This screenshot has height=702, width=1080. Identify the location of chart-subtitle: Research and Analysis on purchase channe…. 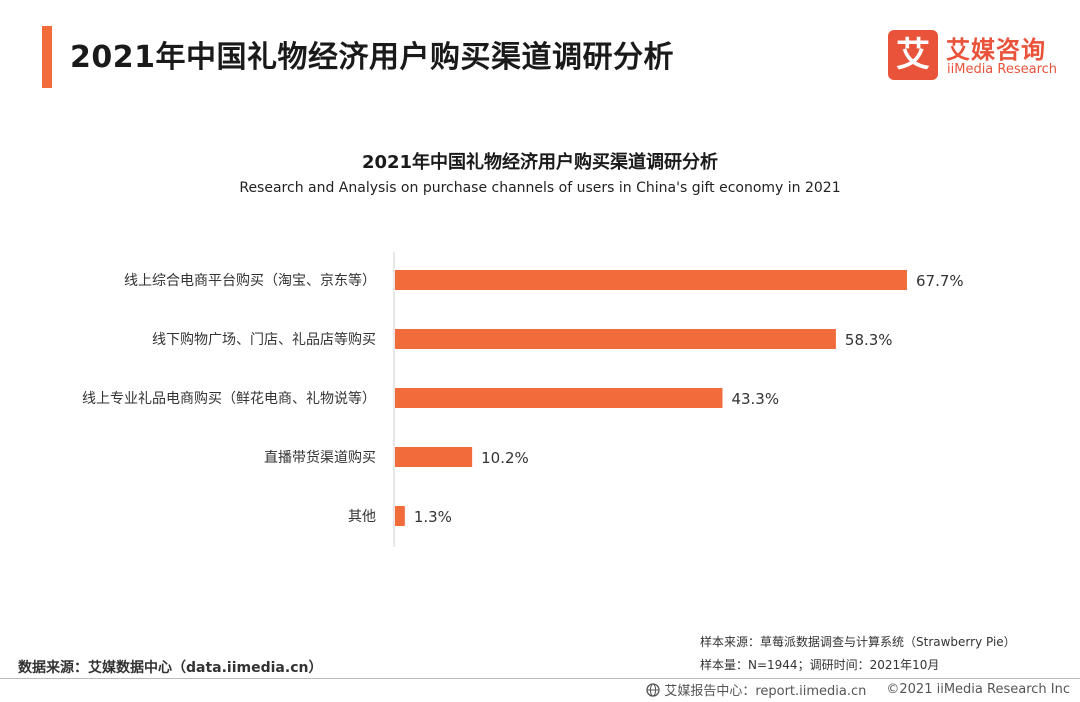
(540, 188).